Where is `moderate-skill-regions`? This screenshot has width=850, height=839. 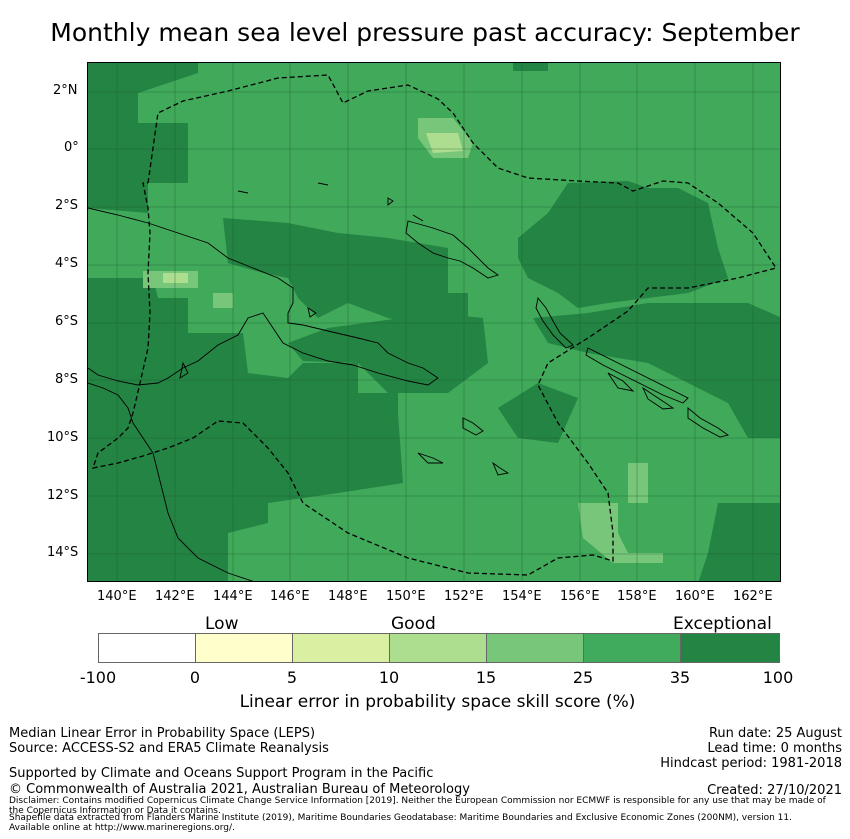 moderate-skill-regions is located at coordinates (313, 208).